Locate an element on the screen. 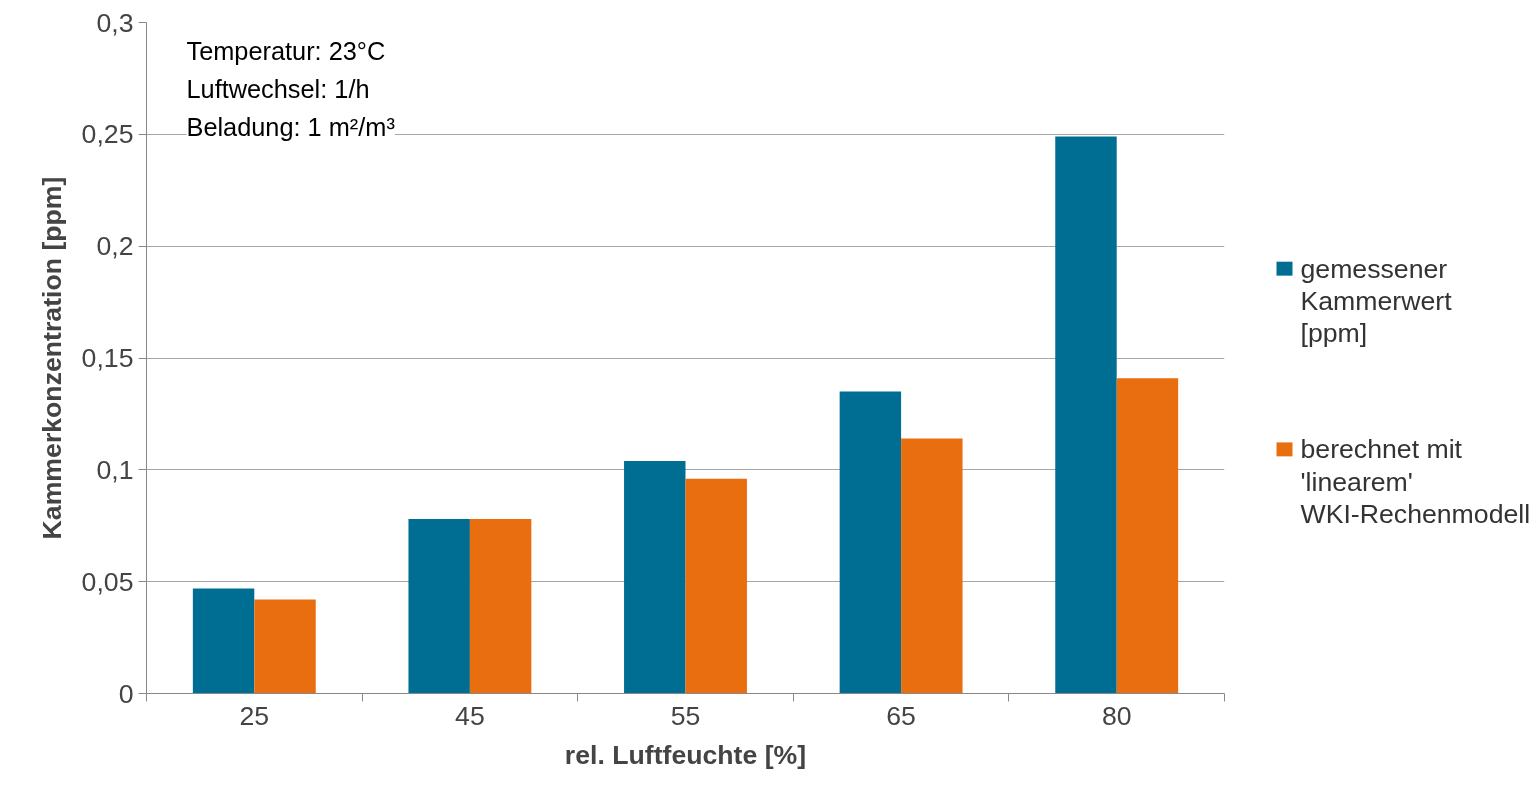 The image size is (1536, 795). legend-label: berechnet mit 'linearem' WKI-Rechenmodell is located at coordinates (1415, 481).